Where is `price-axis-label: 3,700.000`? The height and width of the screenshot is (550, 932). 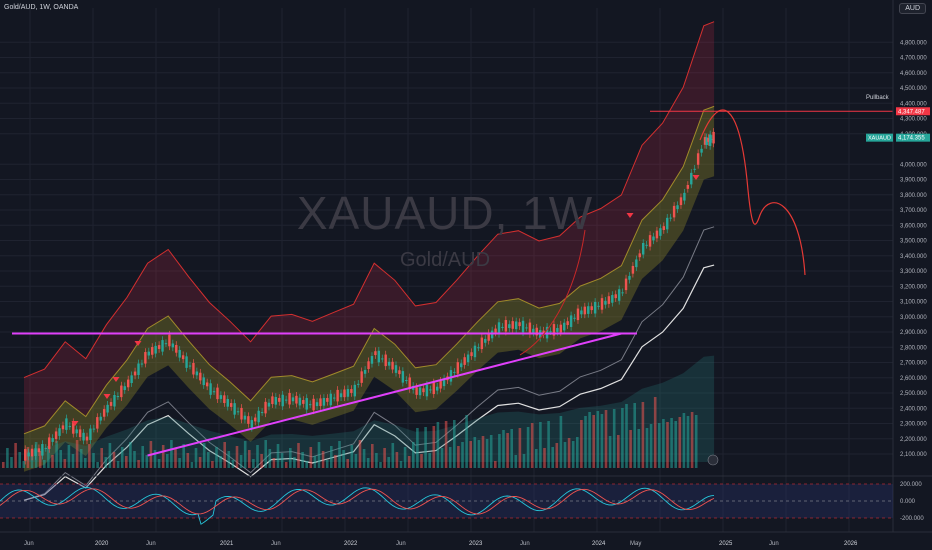 price-axis-label: 3,700.000 is located at coordinates (913, 211).